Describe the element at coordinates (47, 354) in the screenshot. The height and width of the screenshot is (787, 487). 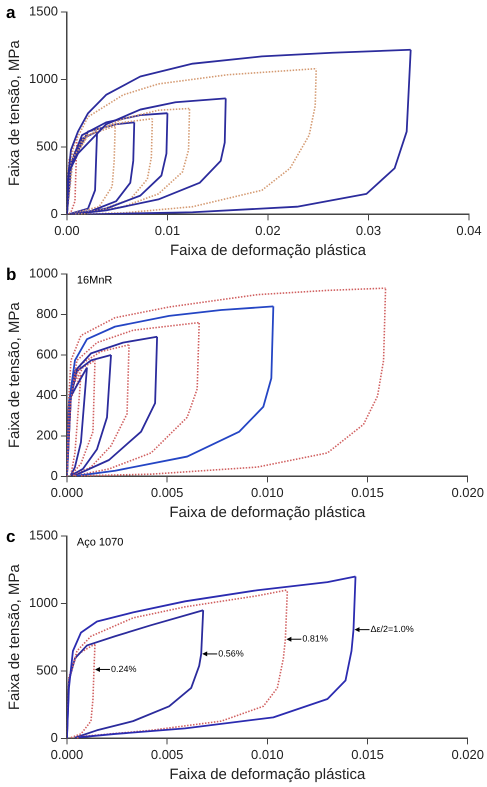
I see `y-tick-label: 600` at that location.